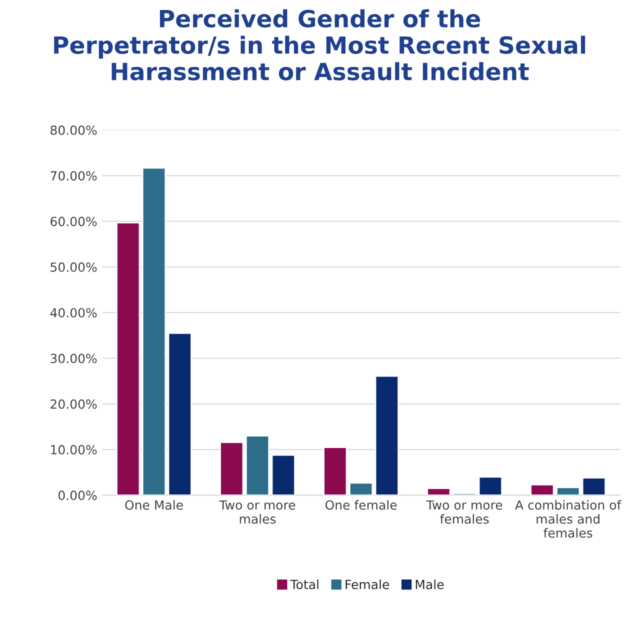 This screenshot has height=619, width=639. What do you see at coordinates (73, 359) in the screenshot?
I see `y-tick-label: 30.00%` at bounding box center [73, 359].